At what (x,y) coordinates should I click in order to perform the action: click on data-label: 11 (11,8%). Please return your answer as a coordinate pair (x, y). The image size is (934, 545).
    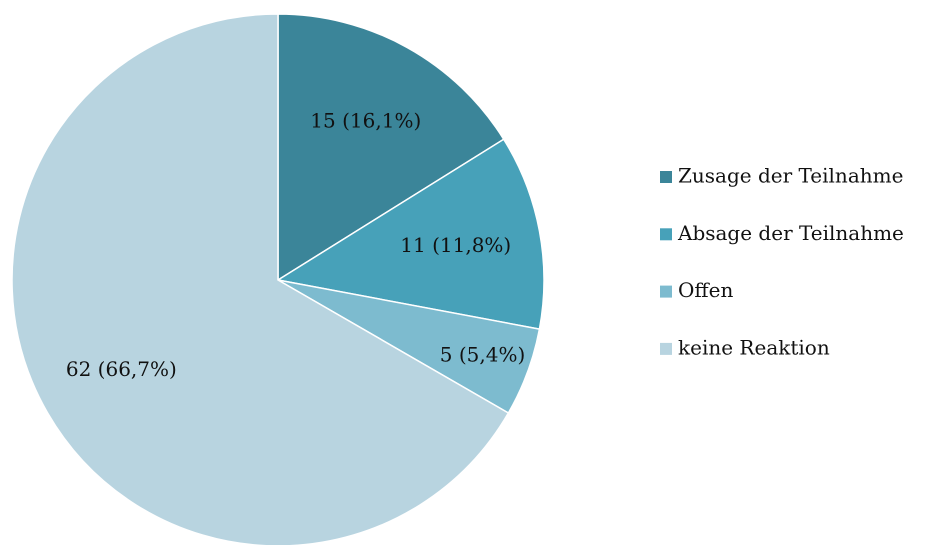
    Looking at the image, I should click on (455, 245).